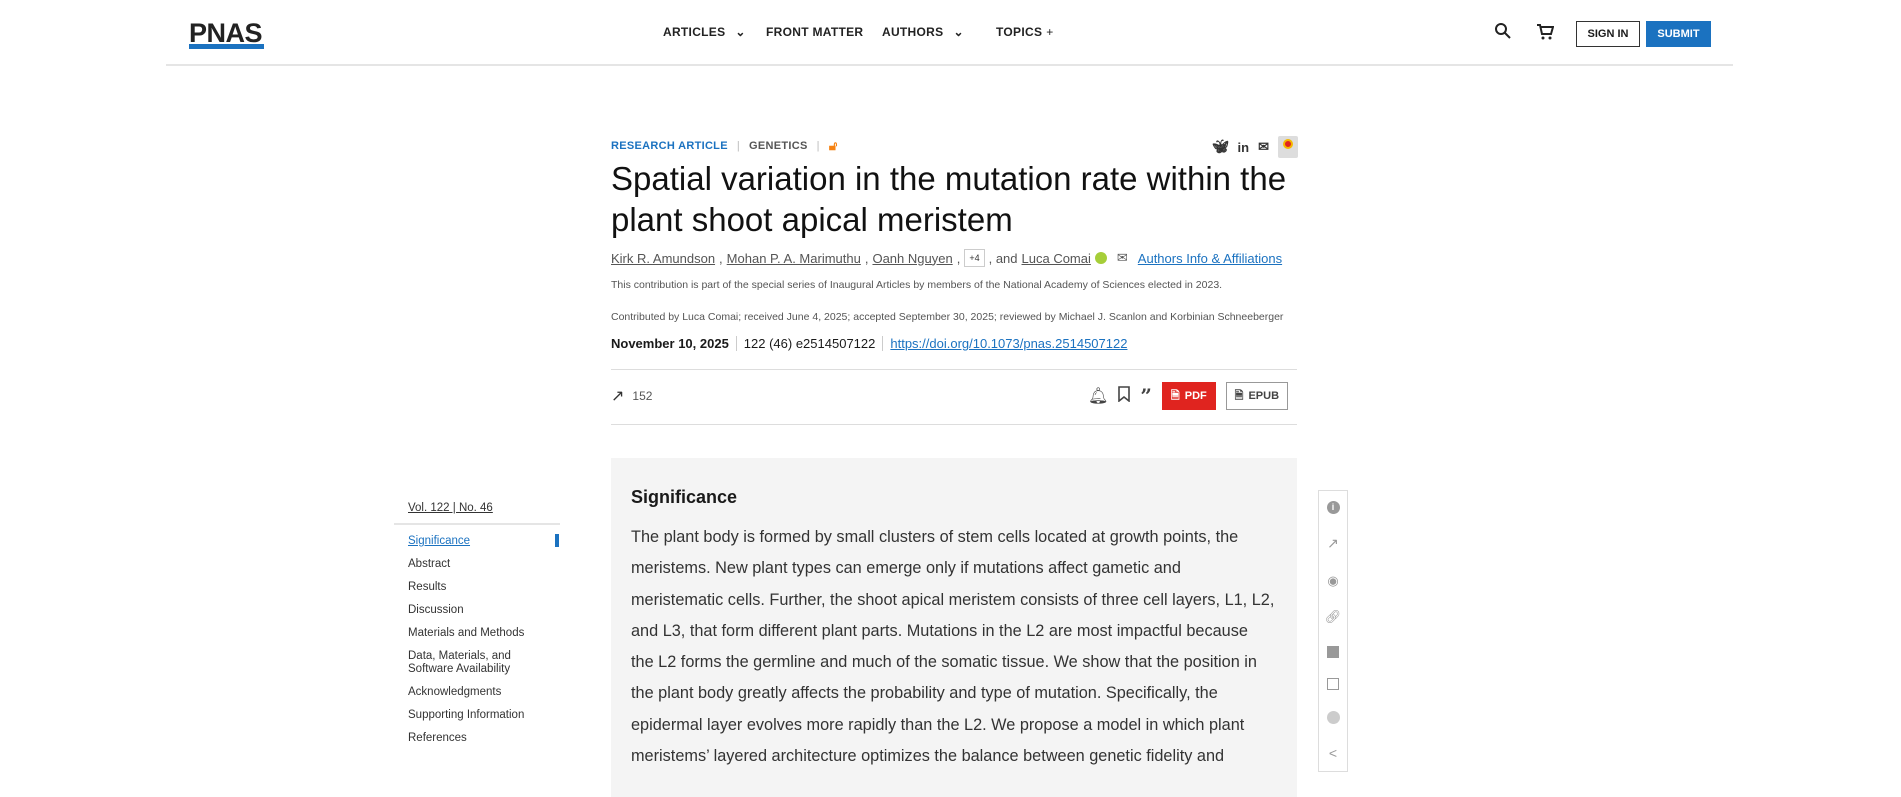  Describe the element at coordinates (1287, 147) in the screenshot. I see `crossmark-icon` at that location.